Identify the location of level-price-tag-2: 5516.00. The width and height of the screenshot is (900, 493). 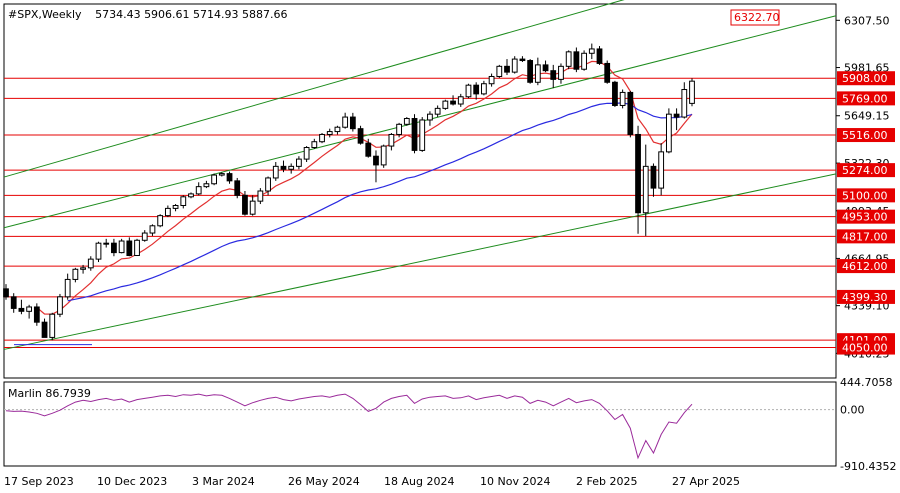
(866, 135).